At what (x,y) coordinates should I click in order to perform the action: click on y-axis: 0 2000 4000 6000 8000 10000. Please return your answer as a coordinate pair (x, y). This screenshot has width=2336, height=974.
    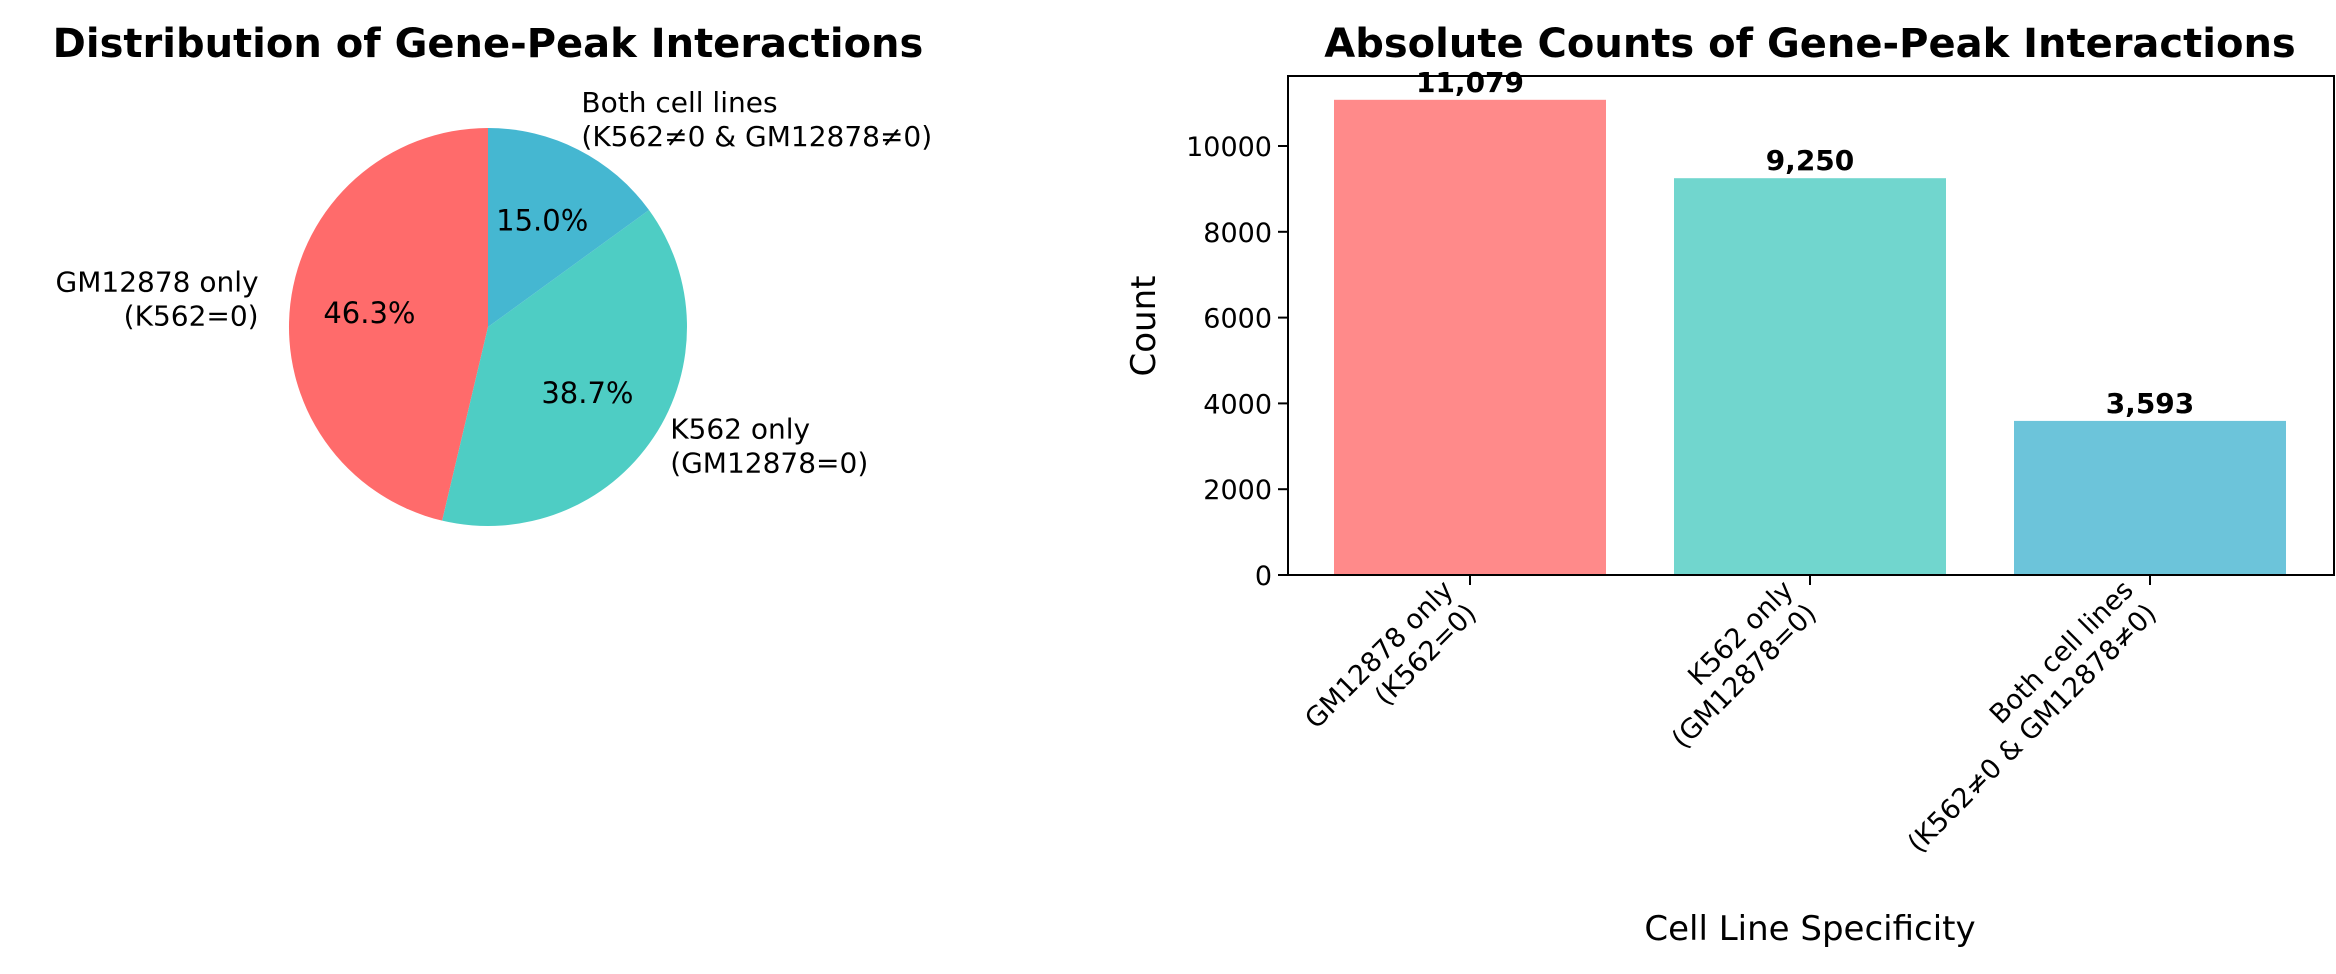
    Looking at the image, I should click on (1237, 362).